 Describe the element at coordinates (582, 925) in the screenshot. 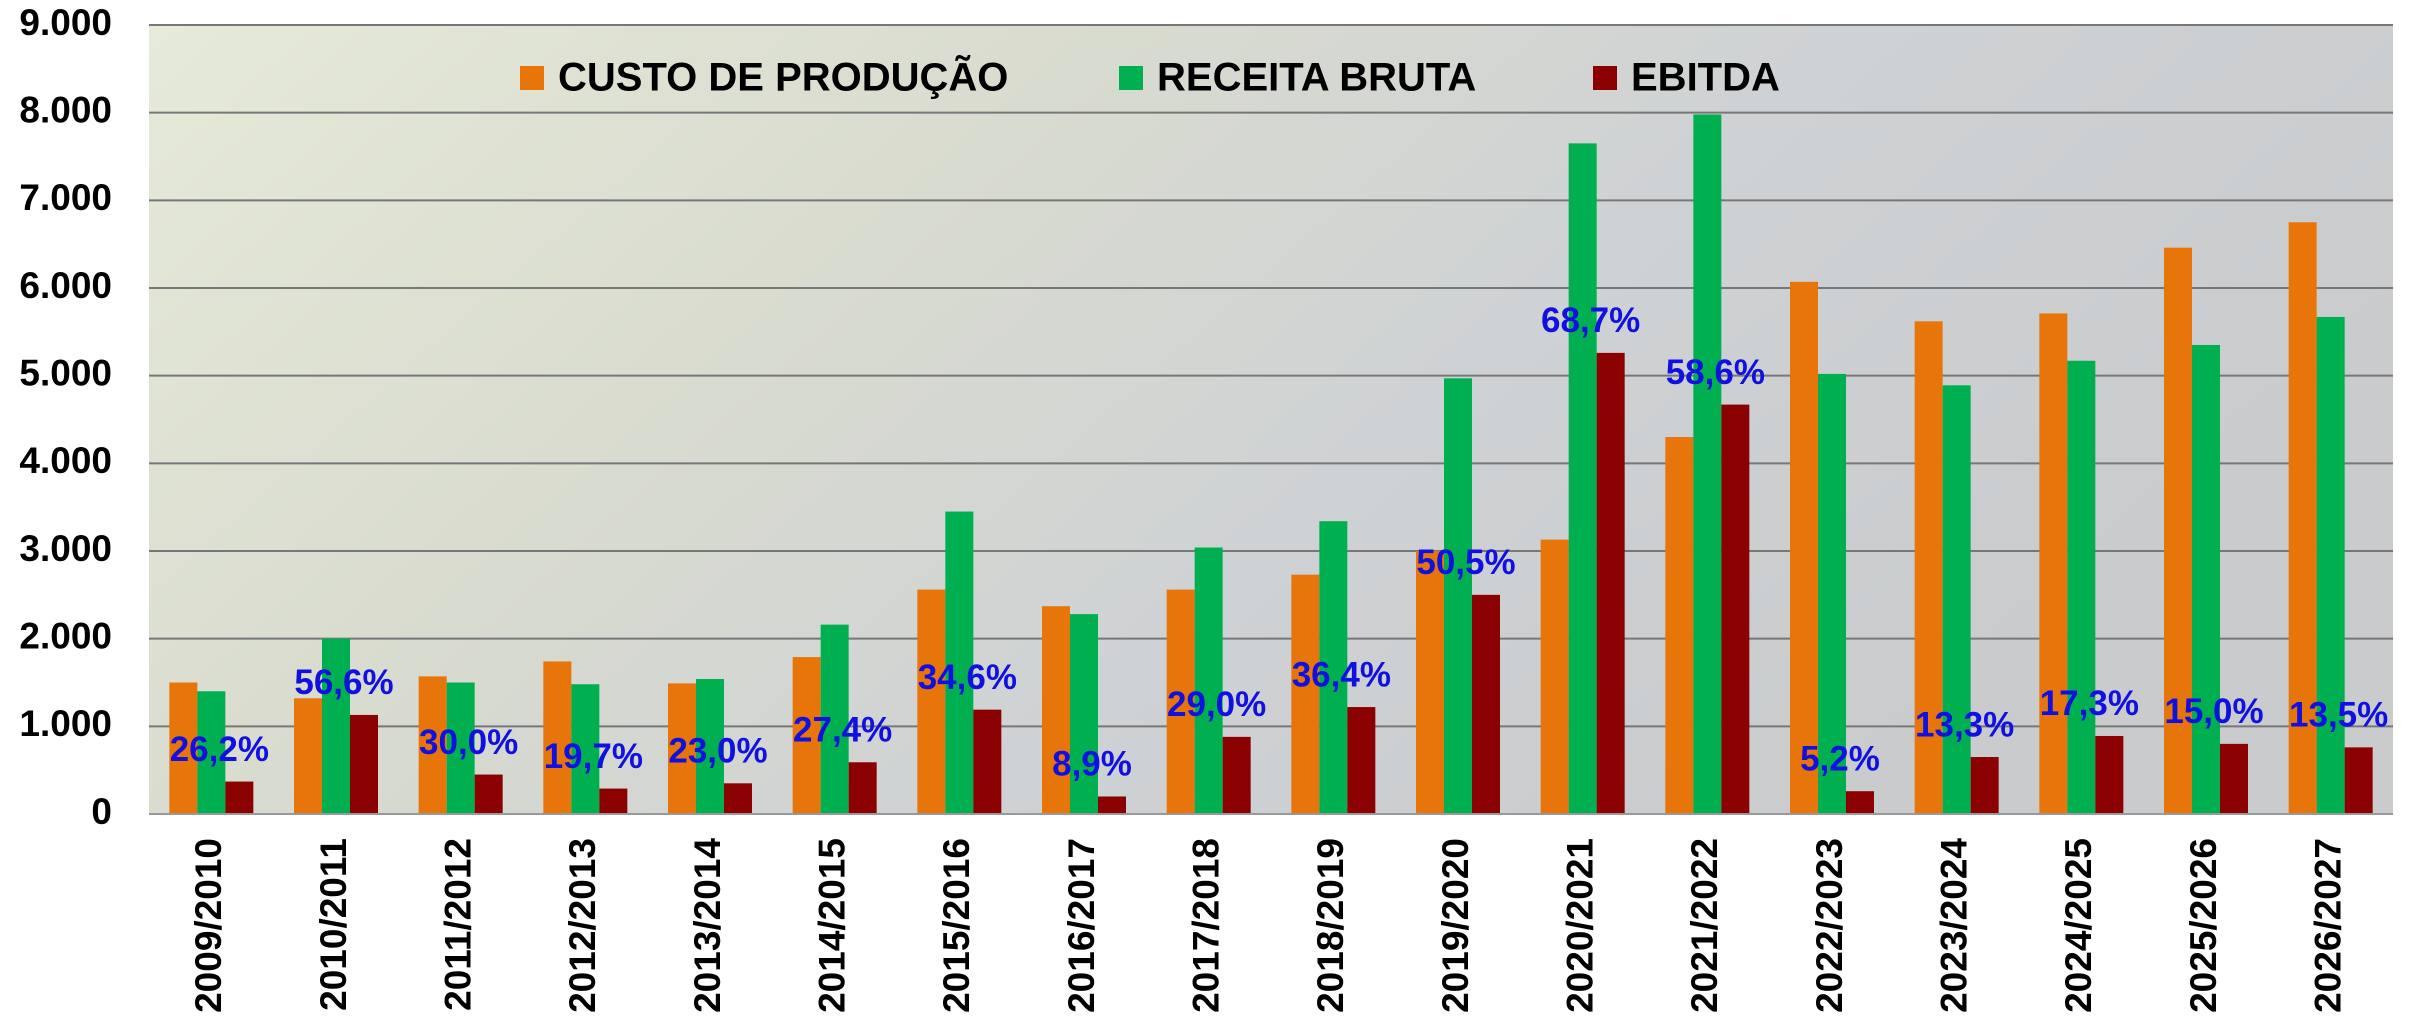

I see `x-tick-label: 2012/2013` at that location.